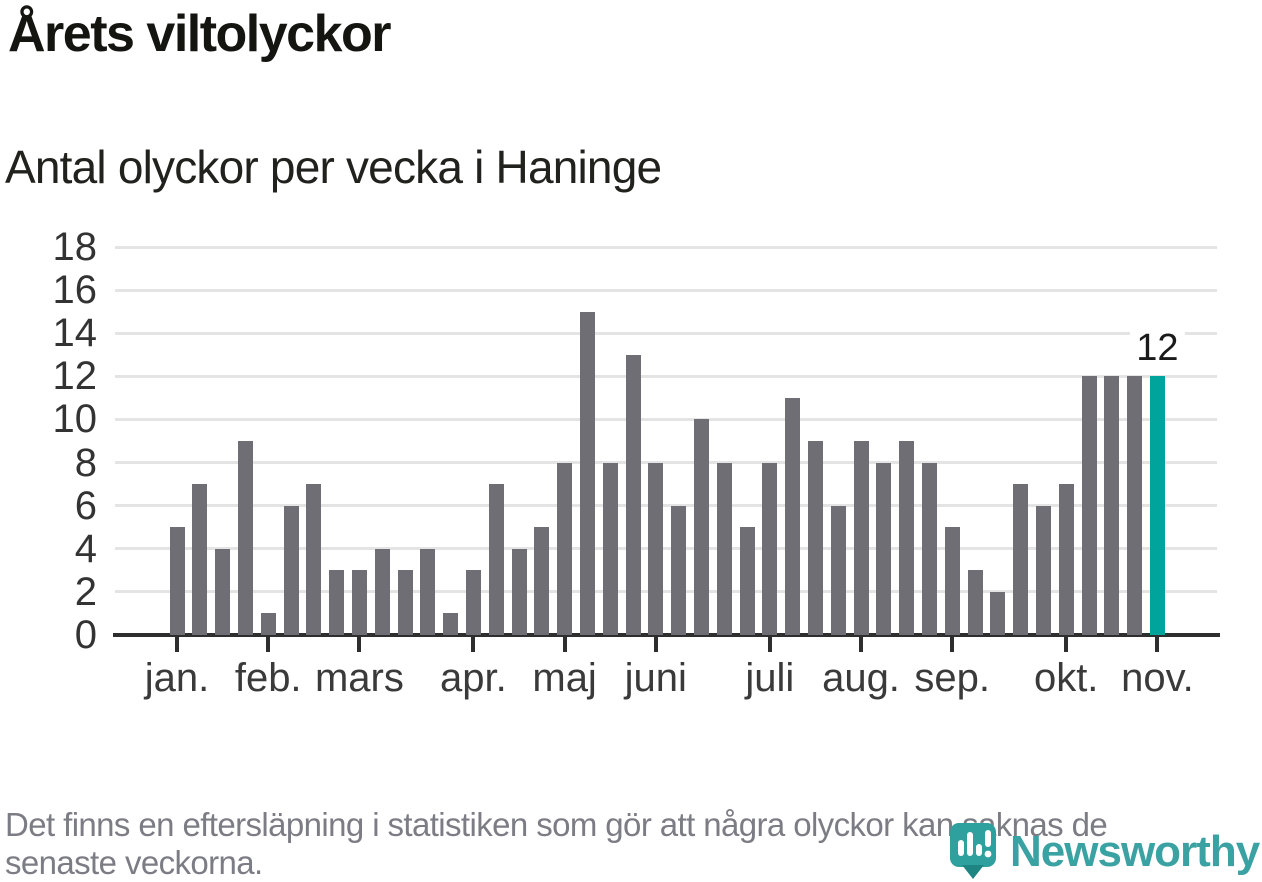 This screenshot has height=882, width=1262. I want to click on newsworthy-icon, so click(973, 851).